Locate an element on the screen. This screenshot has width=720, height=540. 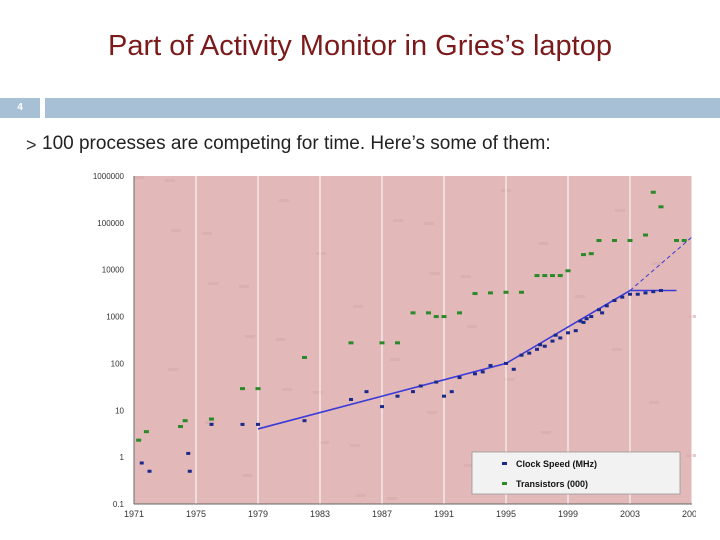
y-tick-label: 10000 is located at coordinates (113, 270).